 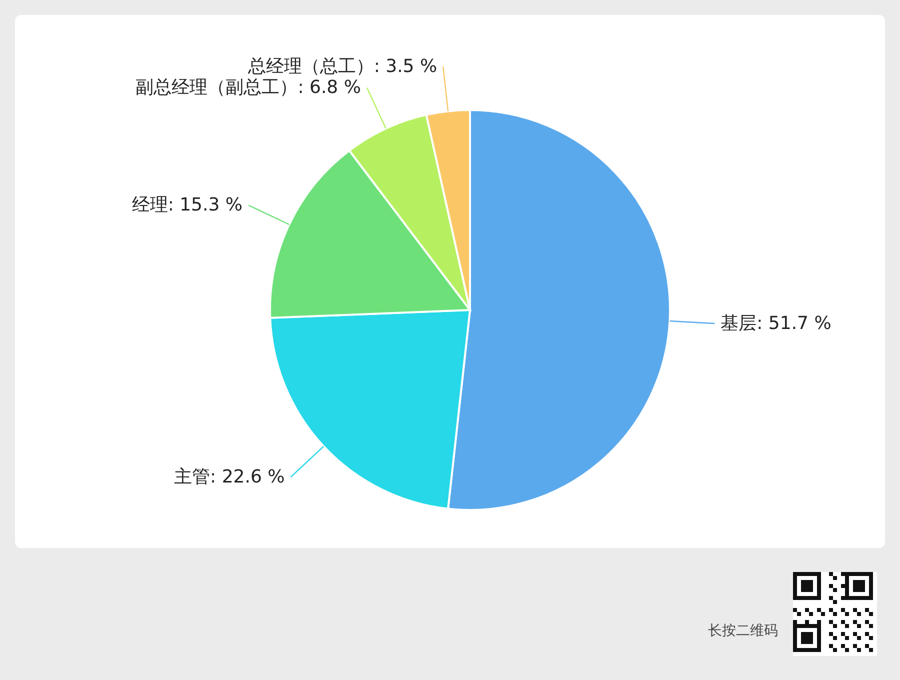 What do you see at coordinates (187, 205) in the screenshot?
I see `slice-label: 经理: 15.3 %` at bounding box center [187, 205].